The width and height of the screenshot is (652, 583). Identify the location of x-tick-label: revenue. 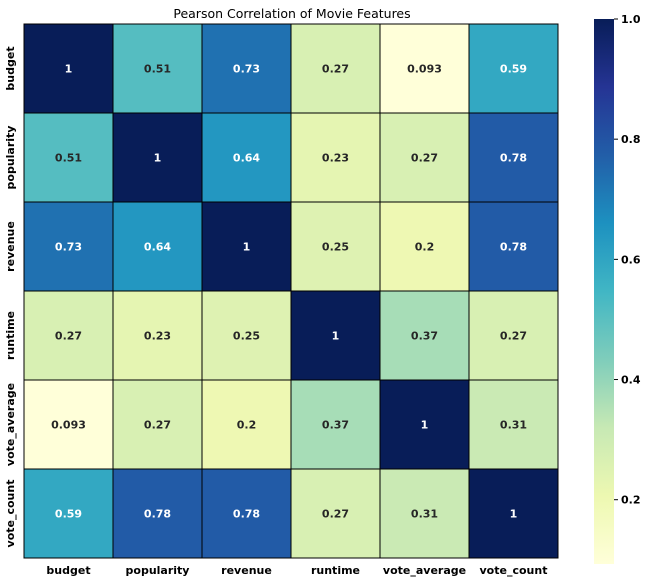
(246, 570).